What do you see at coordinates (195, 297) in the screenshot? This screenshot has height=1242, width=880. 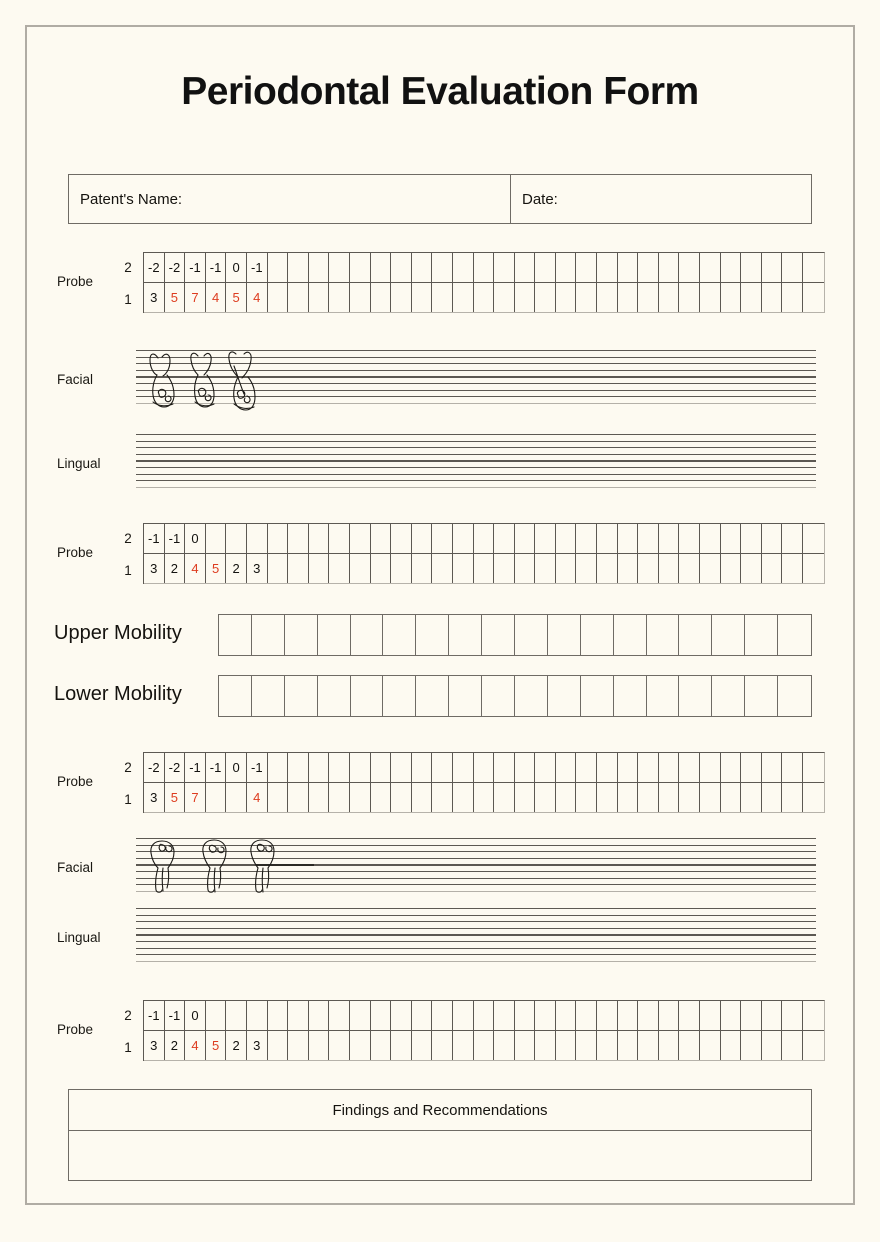 I see `probe-cell: 7` at bounding box center [195, 297].